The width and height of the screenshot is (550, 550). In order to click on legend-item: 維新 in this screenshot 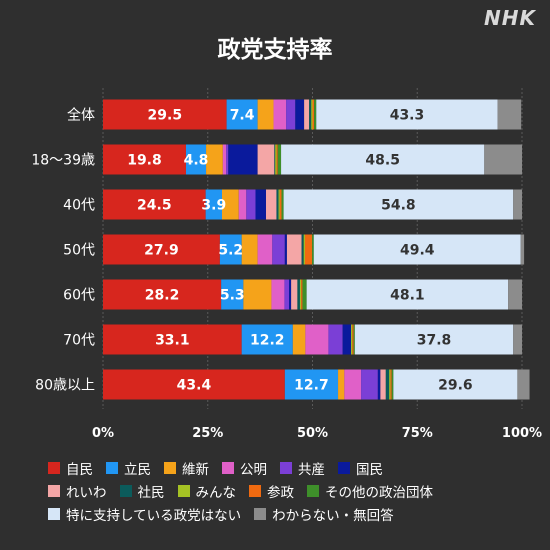, I will do `click(186, 468)`.